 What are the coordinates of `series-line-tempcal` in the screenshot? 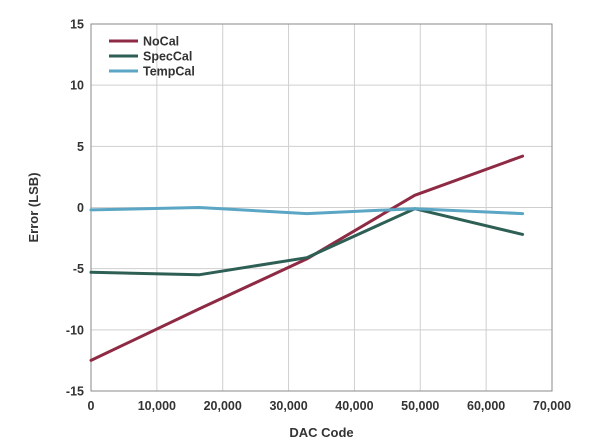 It's located at (307, 211).